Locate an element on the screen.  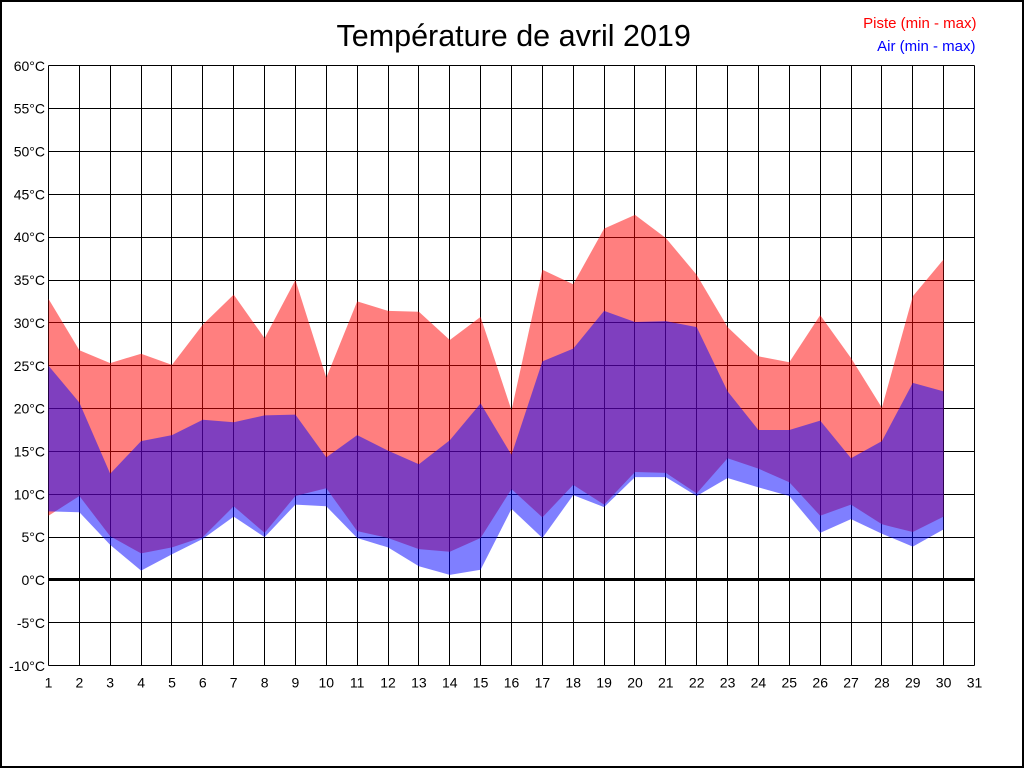
svg-text: 13 is located at coordinates (419, 683).